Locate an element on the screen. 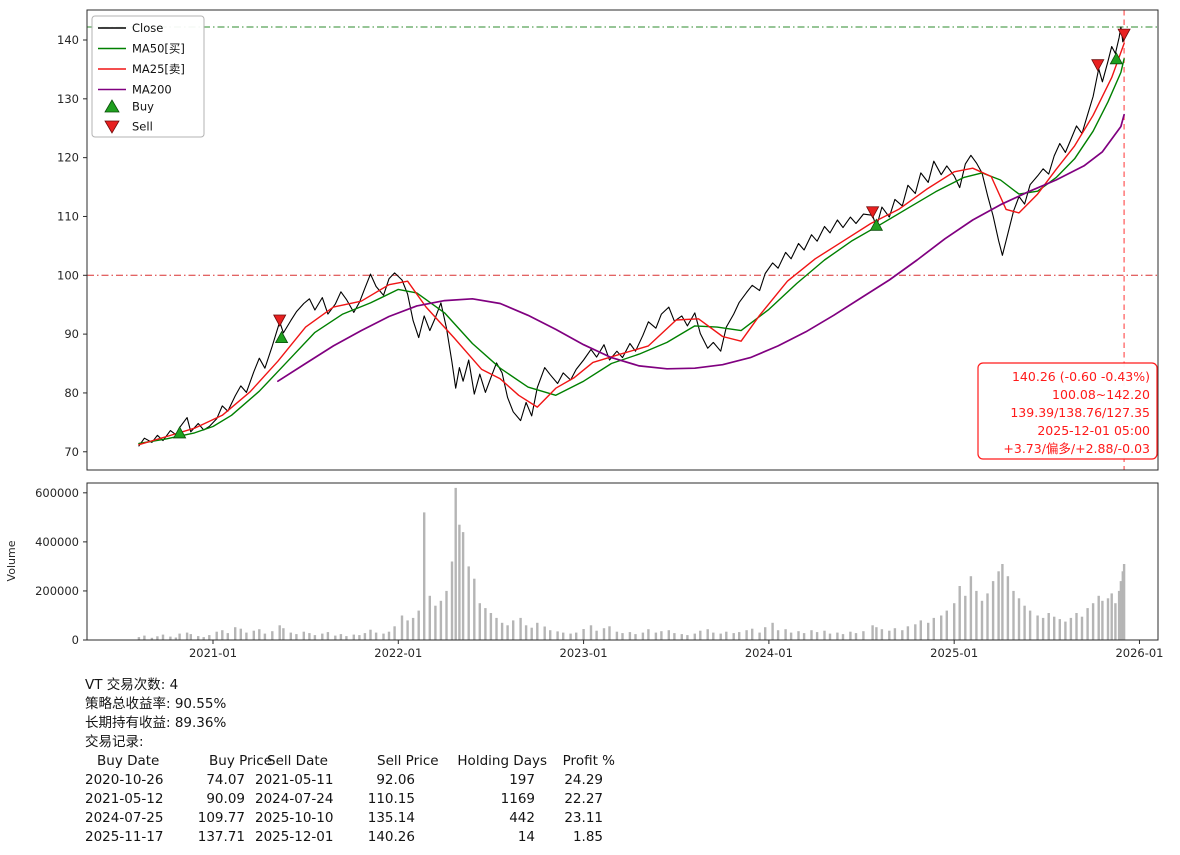 The image size is (1180, 855). trade-row: 2021-05-12 90.09 2024-07-24 110.15 1169 22.27 is located at coordinates (350, 799).